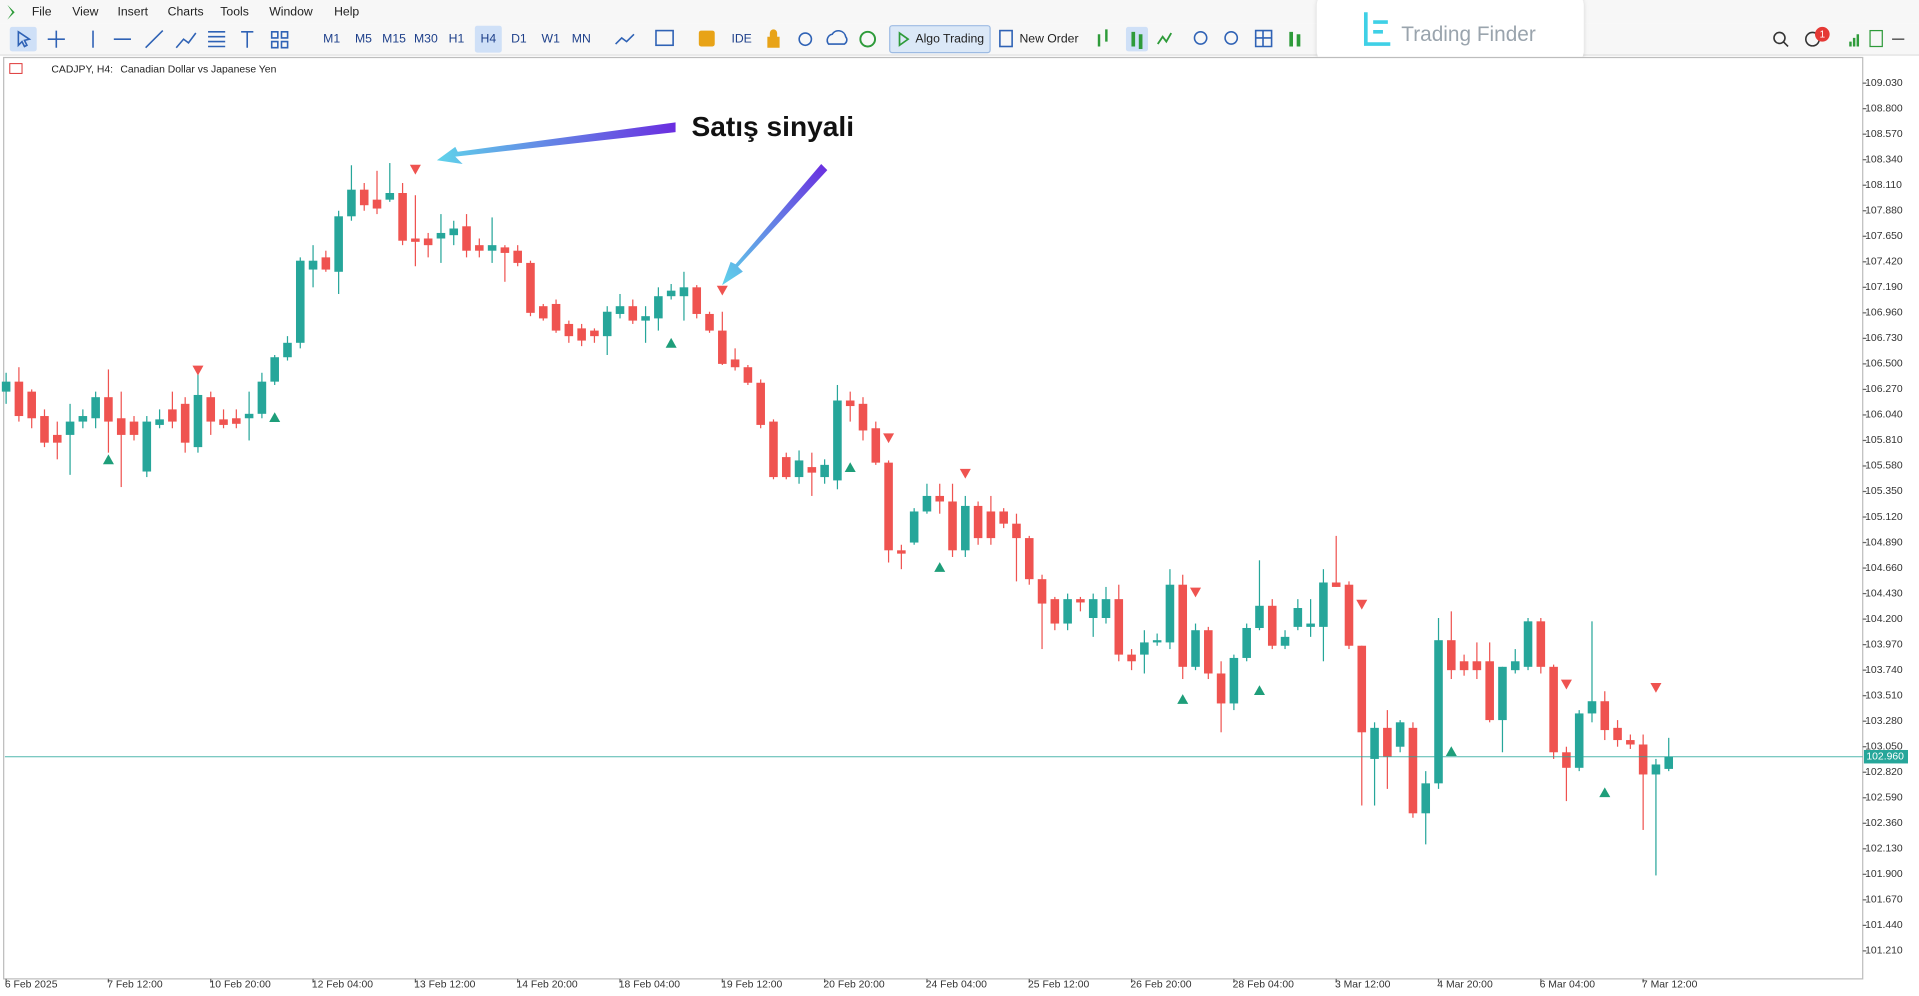 Image resolution: width=1919 pixels, height=996 pixels. Describe the element at coordinates (1058, 985) in the screenshot. I see `x-tick-label: 25 Feb 12:00` at that location.